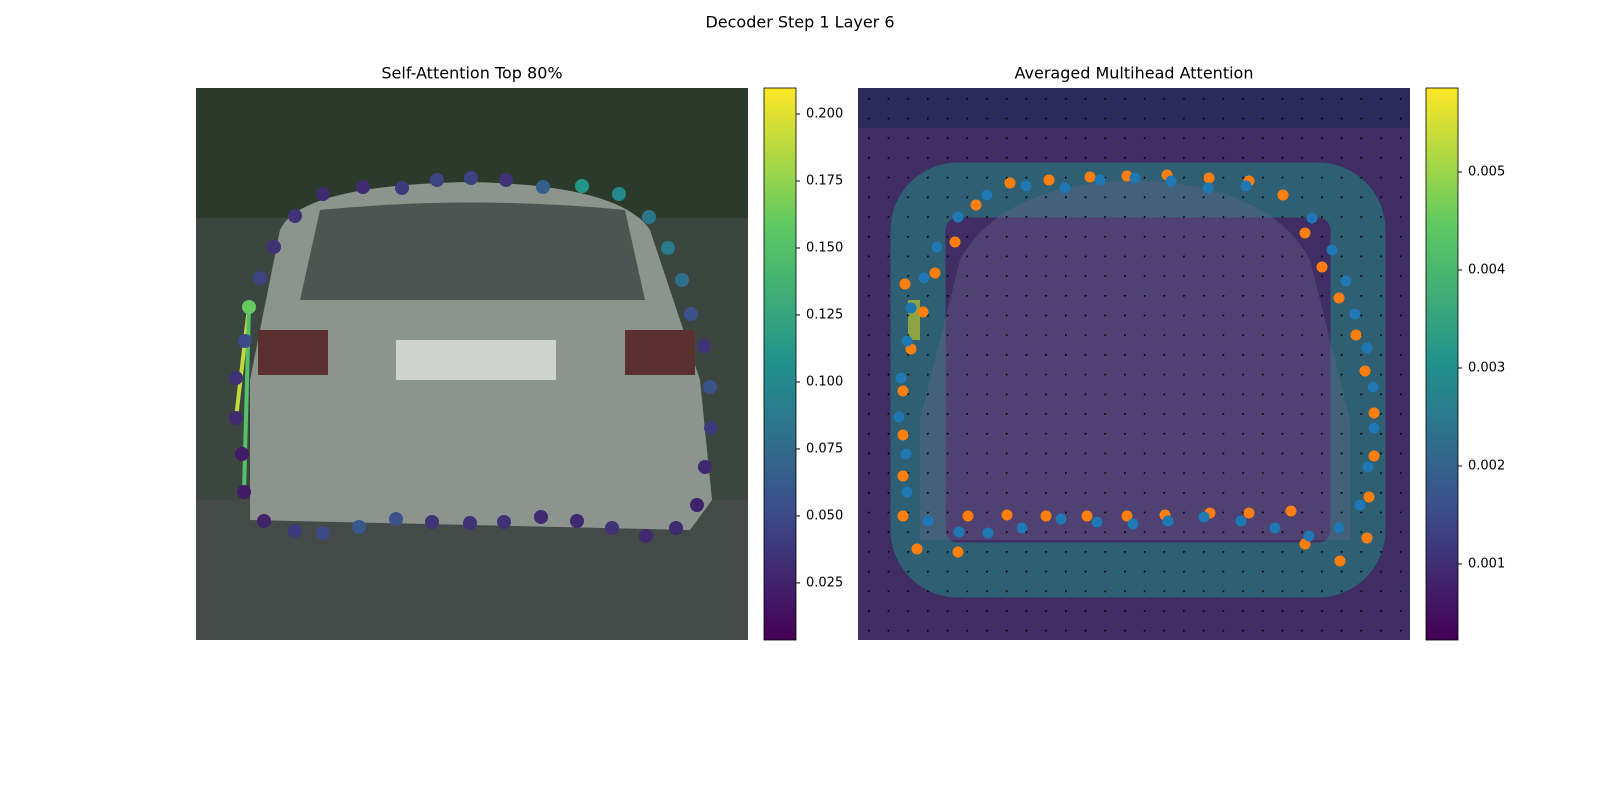 The image size is (1600, 804). What do you see at coordinates (824, 515) in the screenshot?
I see `colorbar-tick-label: 0.050` at bounding box center [824, 515].